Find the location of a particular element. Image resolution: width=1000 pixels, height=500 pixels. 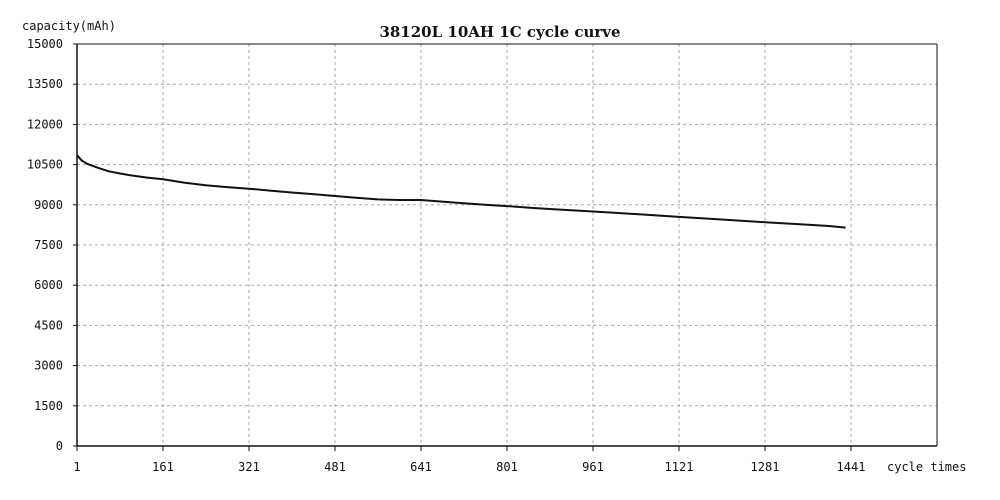

y-tick-label: 3000 is located at coordinates (48, 366).